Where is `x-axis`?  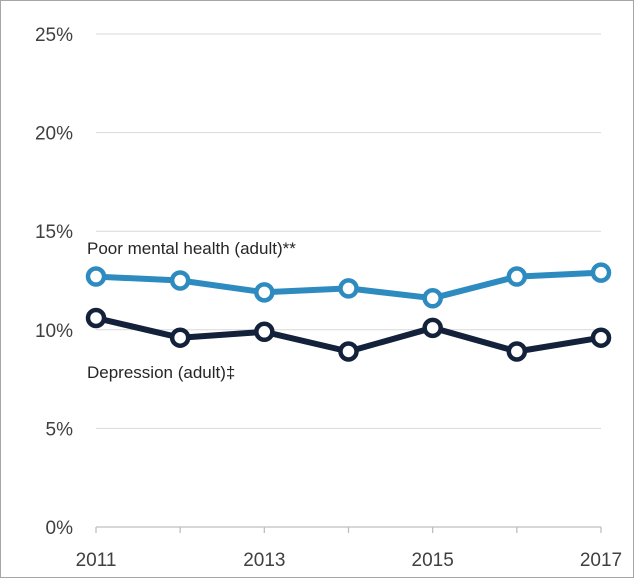 x-axis is located at coordinates (348, 529).